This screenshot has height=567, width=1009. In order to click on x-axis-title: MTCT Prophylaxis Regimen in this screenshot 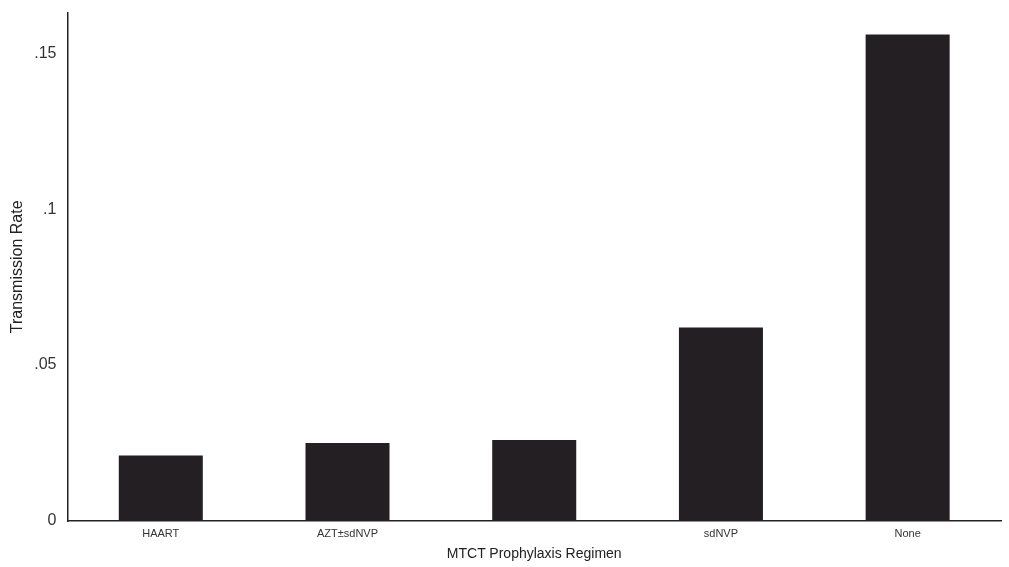, I will do `click(534, 553)`.